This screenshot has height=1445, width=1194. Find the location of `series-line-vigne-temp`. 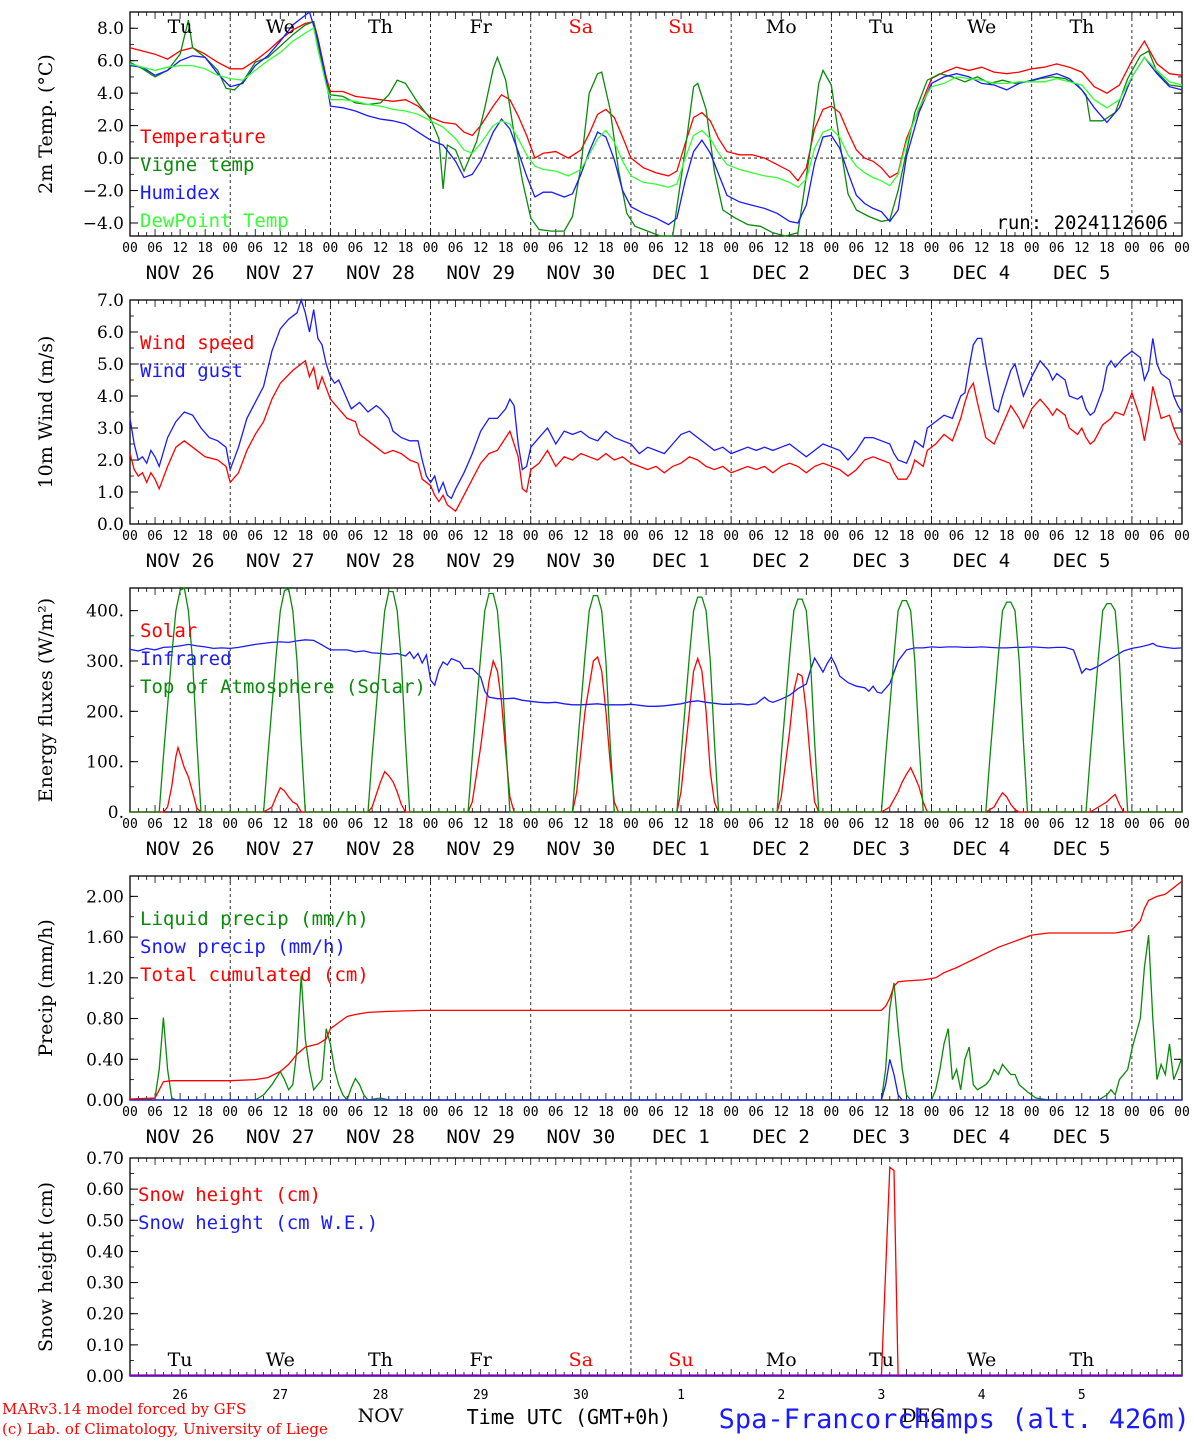

series-line-vigne-temp is located at coordinates (656, 128).